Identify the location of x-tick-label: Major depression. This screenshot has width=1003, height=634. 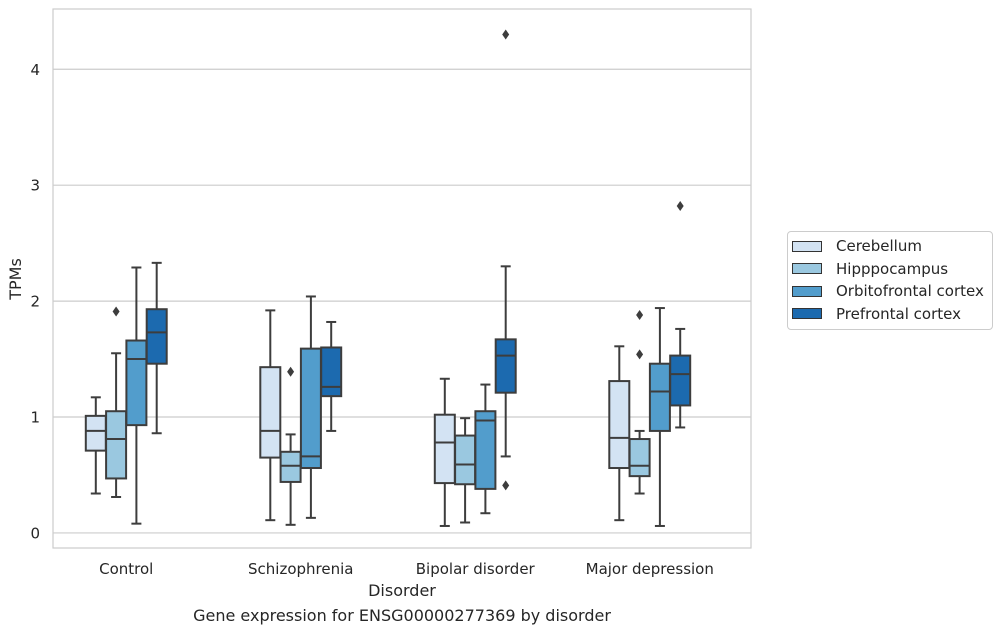
(650, 569).